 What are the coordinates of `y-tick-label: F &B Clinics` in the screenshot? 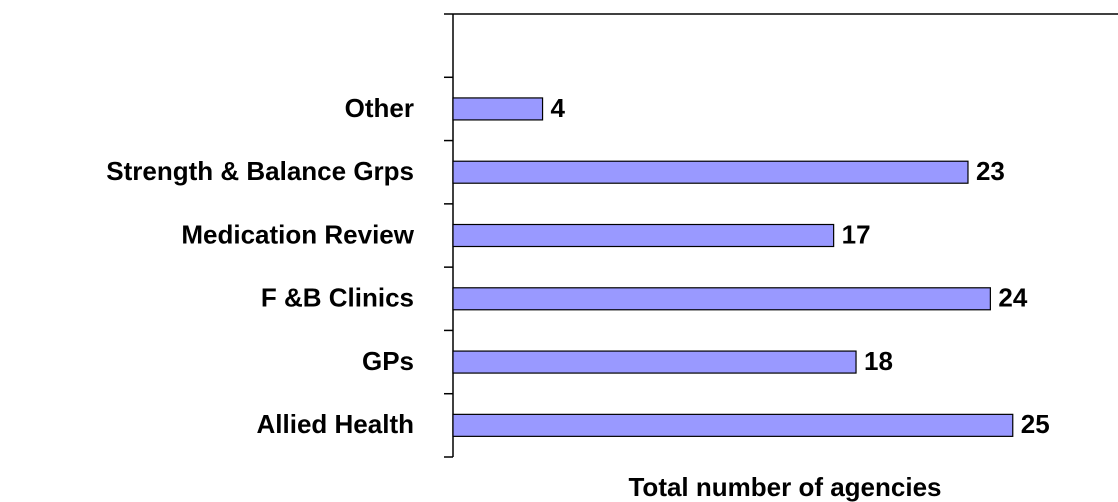 It's located at (337, 298).